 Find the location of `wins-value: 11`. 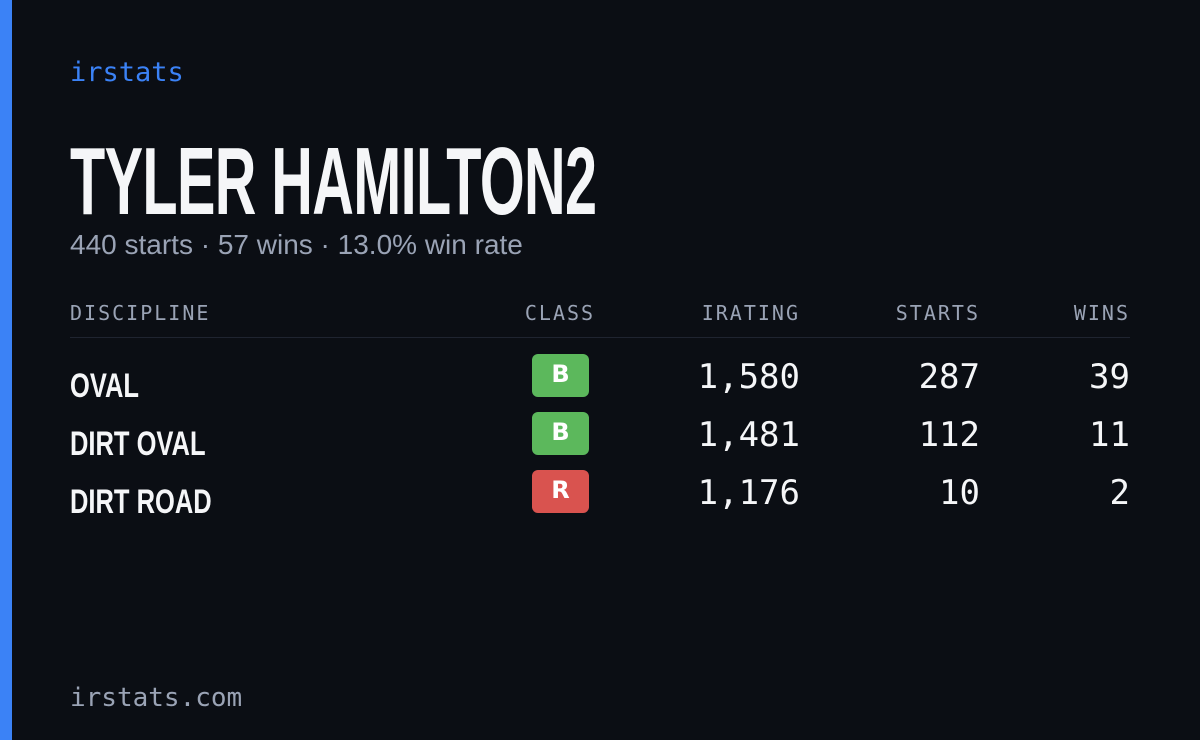

wins-value: 11 is located at coordinates (1109, 435).